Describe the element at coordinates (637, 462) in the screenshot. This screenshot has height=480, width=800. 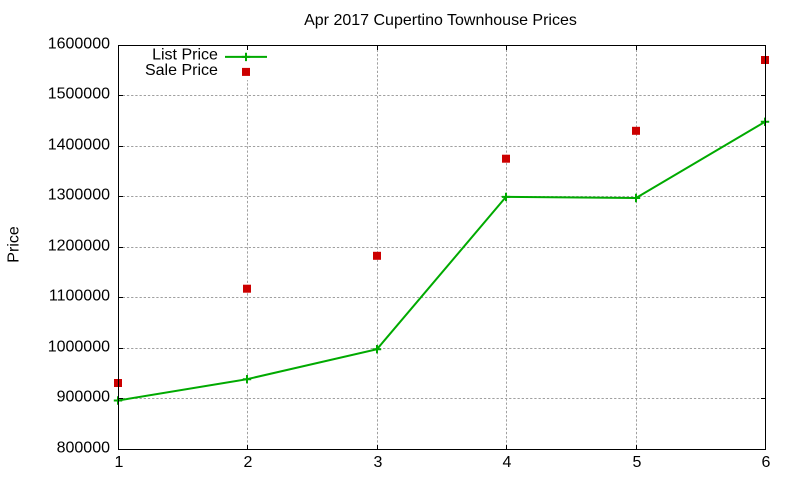
I see `svg-text: 5` at that location.